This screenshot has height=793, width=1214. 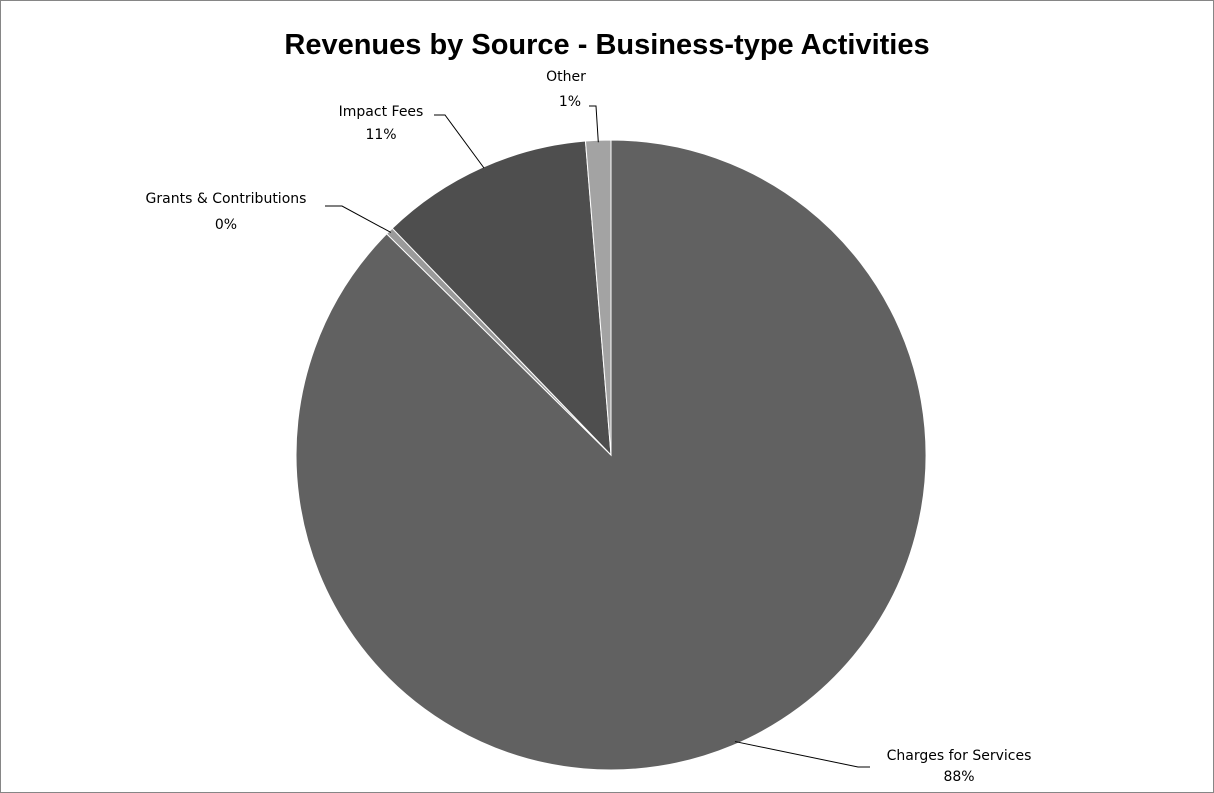 I want to click on data-percent-grants-contributions: 0%, so click(x=226, y=225).